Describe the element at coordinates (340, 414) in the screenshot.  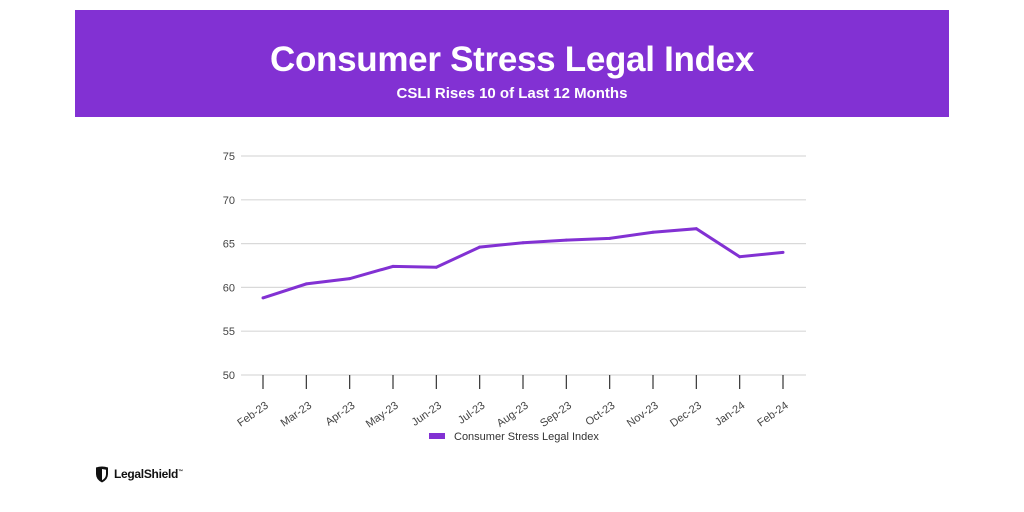
I see `x-tick-label: Apr-23` at that location.